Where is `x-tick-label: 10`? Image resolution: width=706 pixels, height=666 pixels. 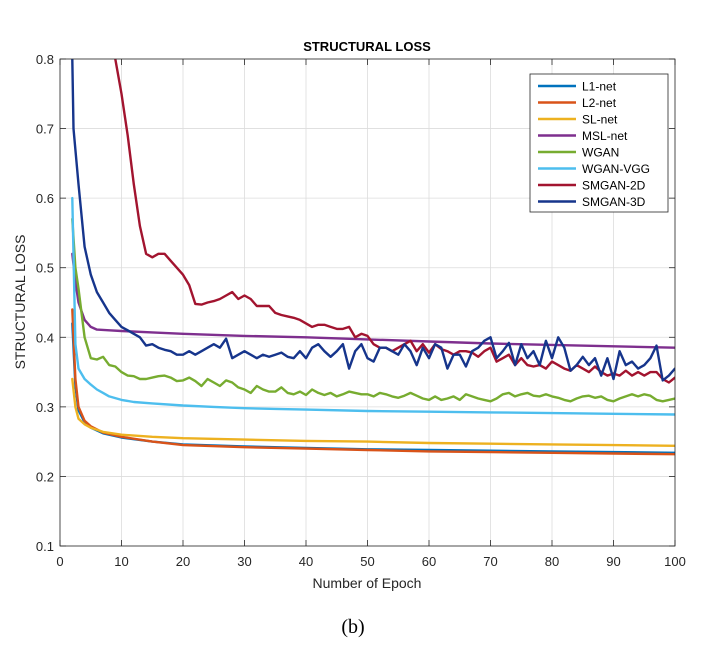 x-tick-label: 10 is located at coordinates (121, 561).